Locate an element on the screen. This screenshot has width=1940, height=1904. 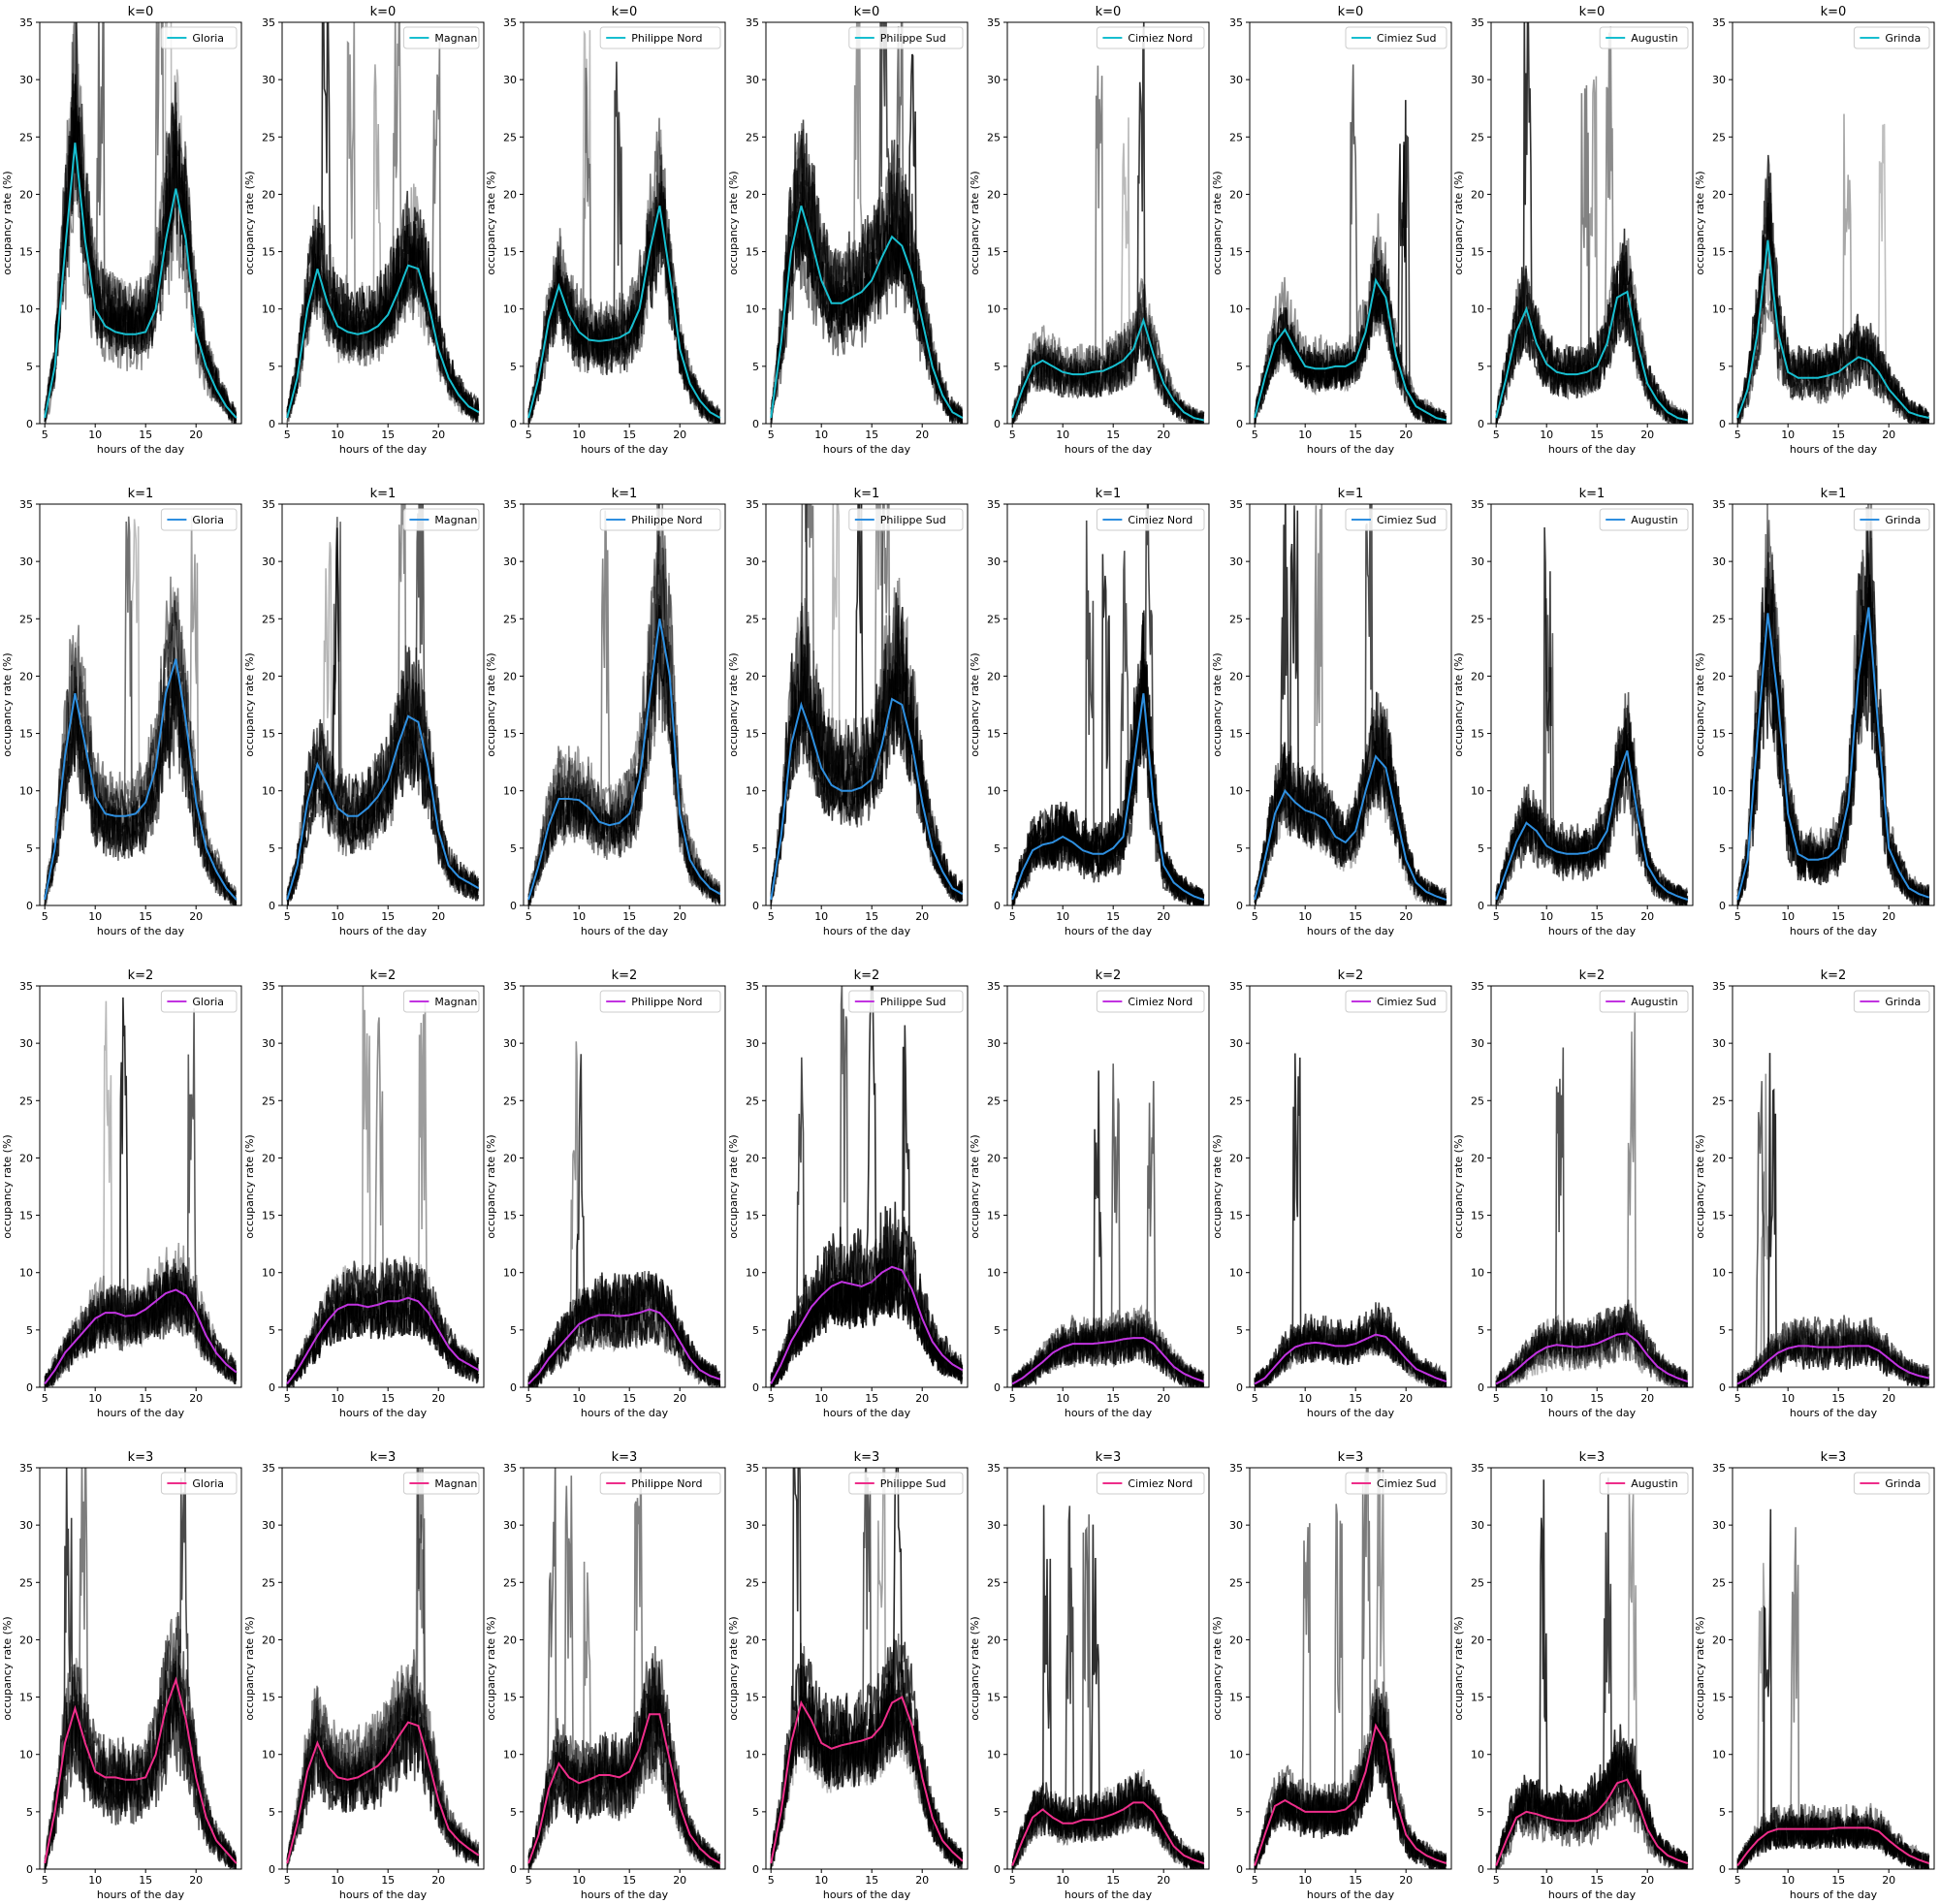
legend-box is located at coordinates (1892, 1483).